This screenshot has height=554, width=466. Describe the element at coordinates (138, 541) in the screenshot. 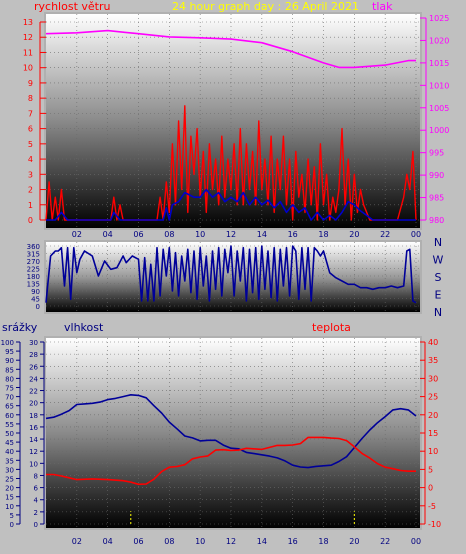

I see `x-tick-label: 06` at that location.